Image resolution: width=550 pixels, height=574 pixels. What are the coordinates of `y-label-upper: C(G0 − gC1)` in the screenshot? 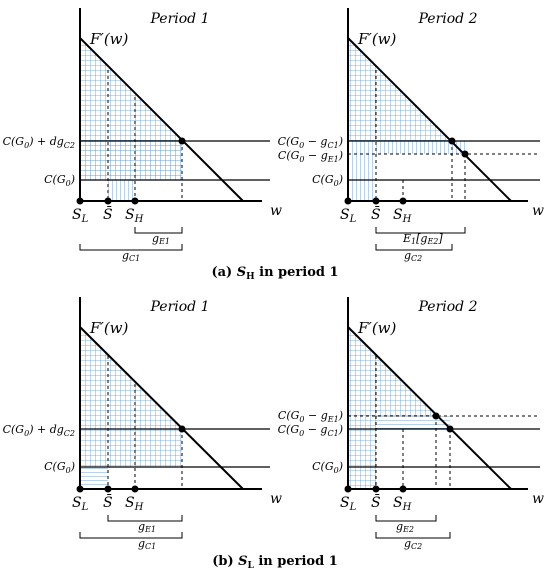 It's located at (310, 142).